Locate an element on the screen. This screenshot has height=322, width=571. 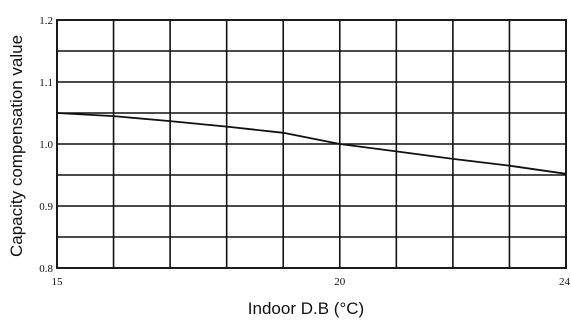
y-axis-label: Capacity compensation value is located at coordinates (16, 146).